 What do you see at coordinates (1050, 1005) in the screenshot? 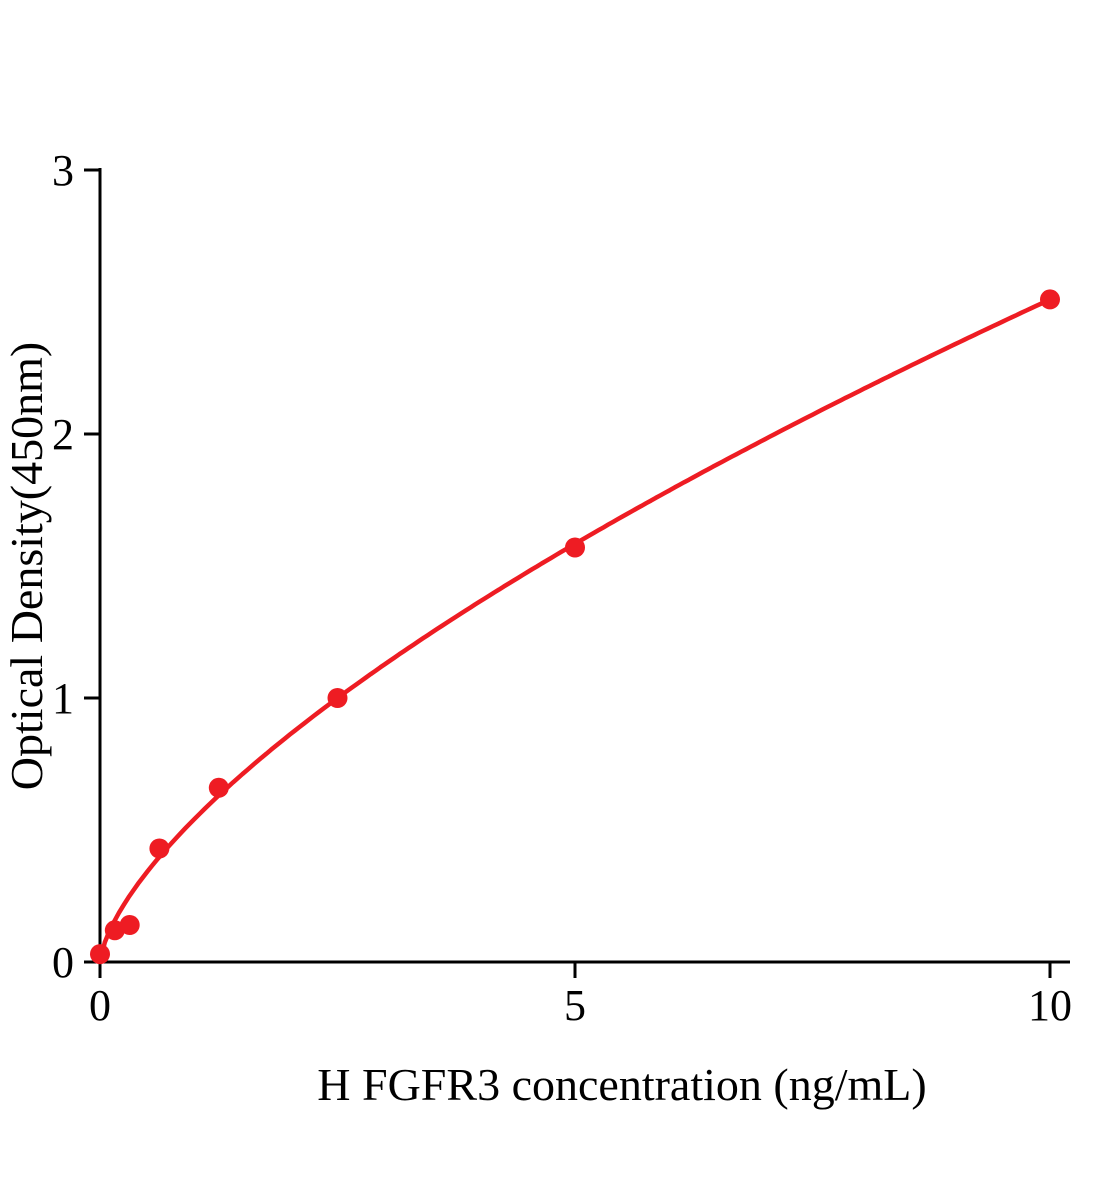
I see `x-tick-label: 10` at bounding box center [1050, 1005].